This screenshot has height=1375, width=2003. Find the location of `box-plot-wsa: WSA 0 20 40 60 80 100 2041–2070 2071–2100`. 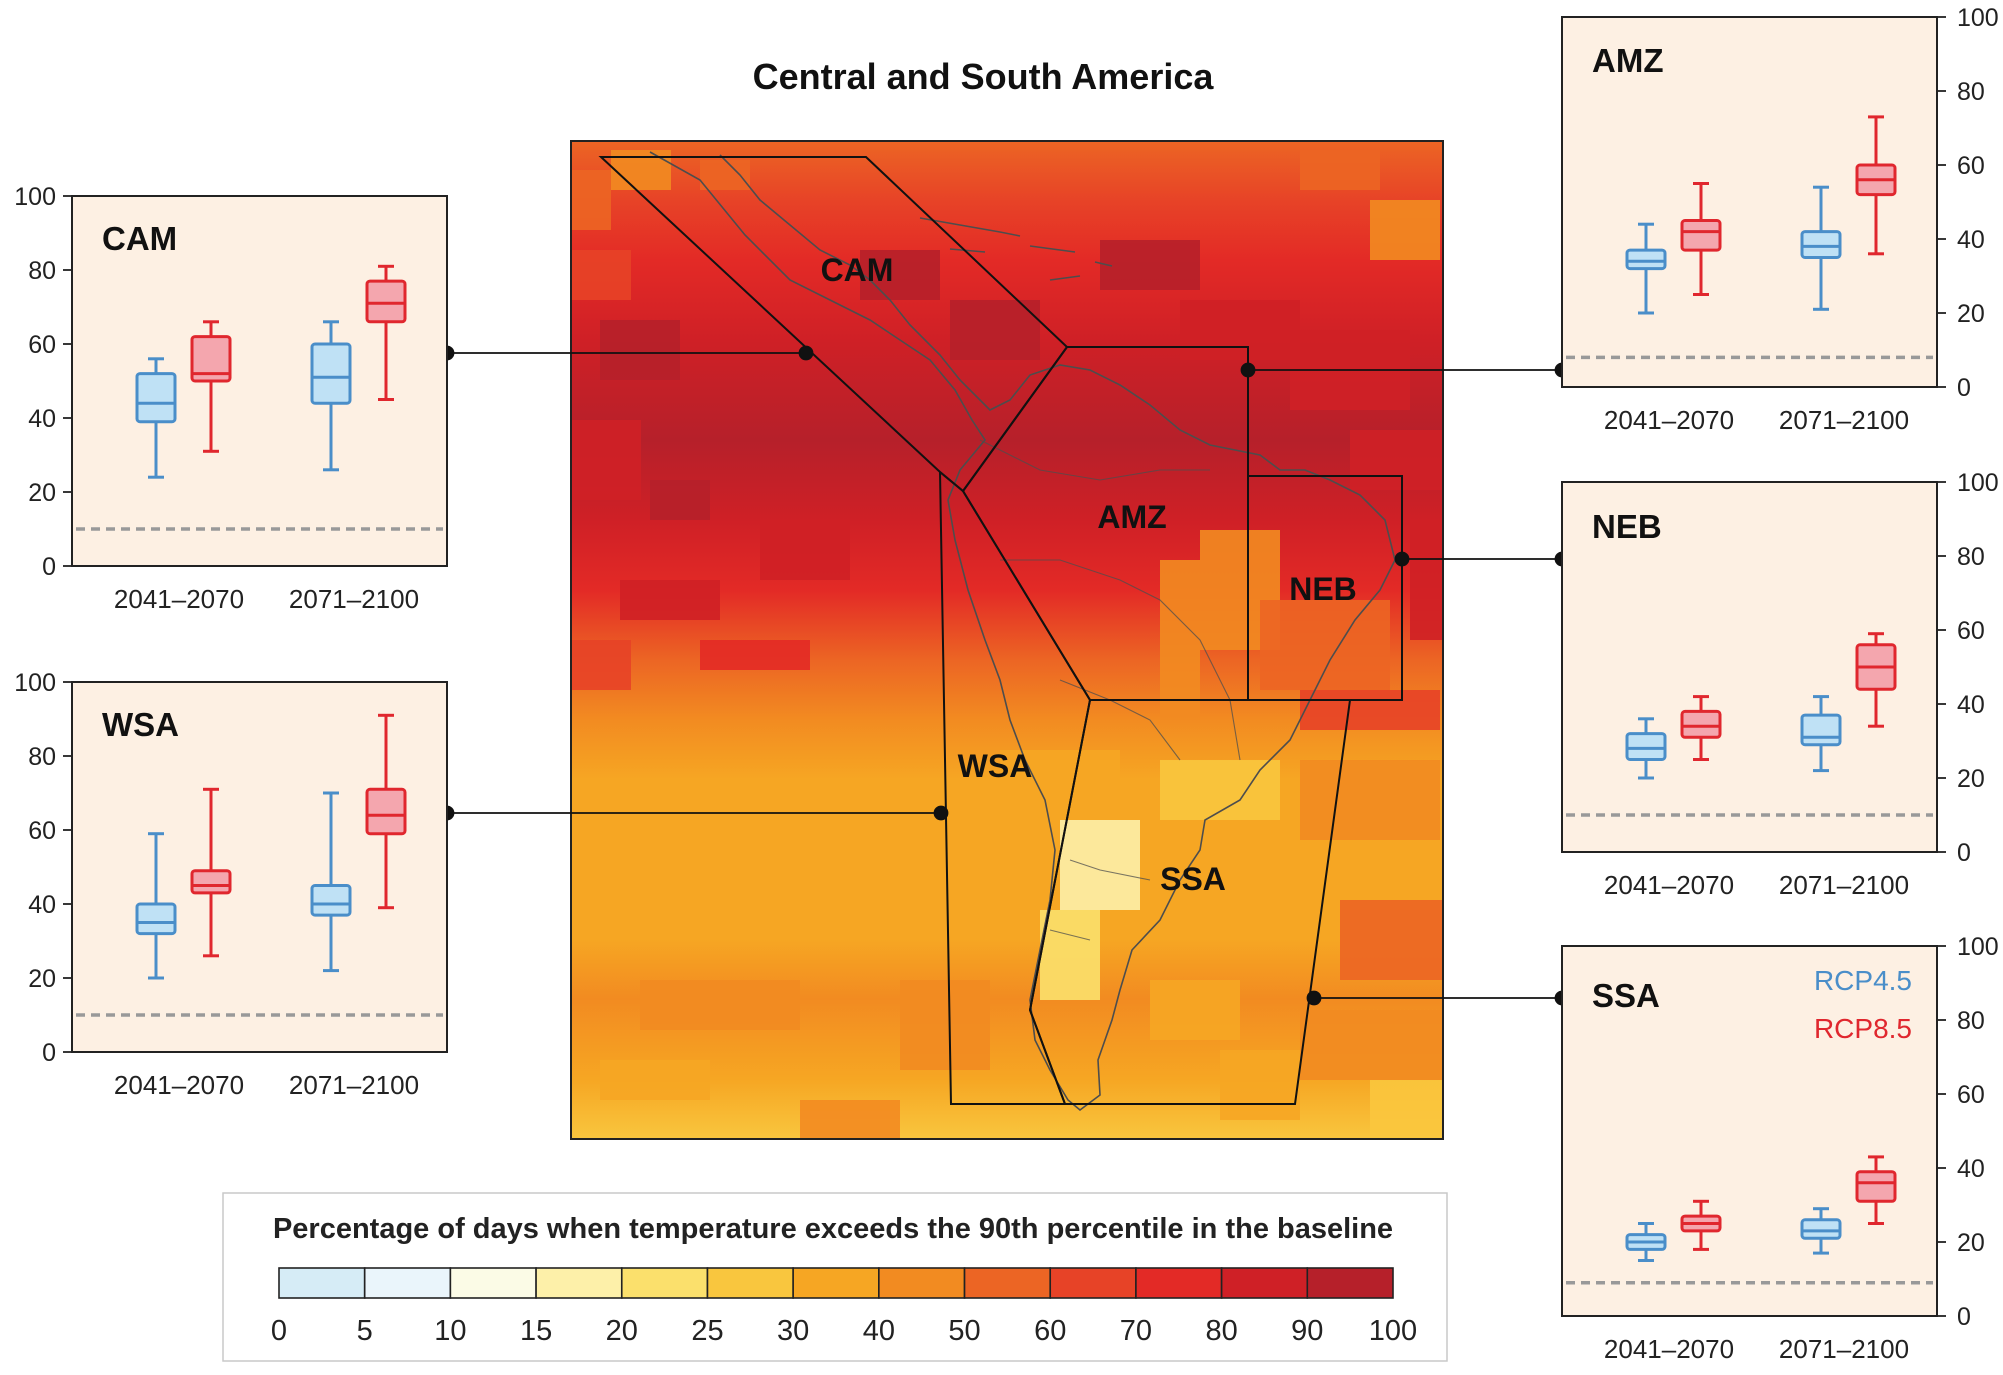

box-plot-wsa: WSA 0 20 40 60 80 100 2041–2070 2071–2100 is located at coordinates (231, 884).